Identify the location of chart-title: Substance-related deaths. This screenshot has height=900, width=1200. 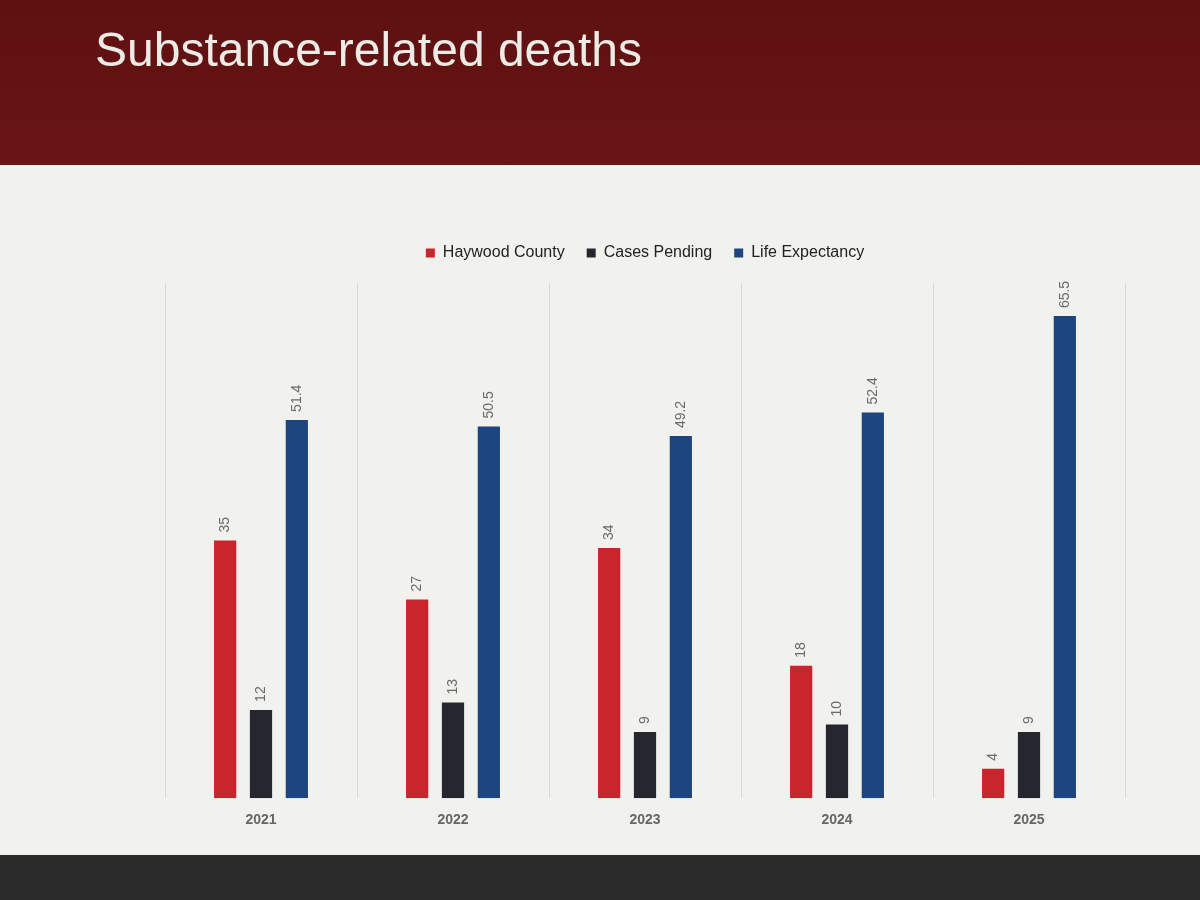
(369, 49).